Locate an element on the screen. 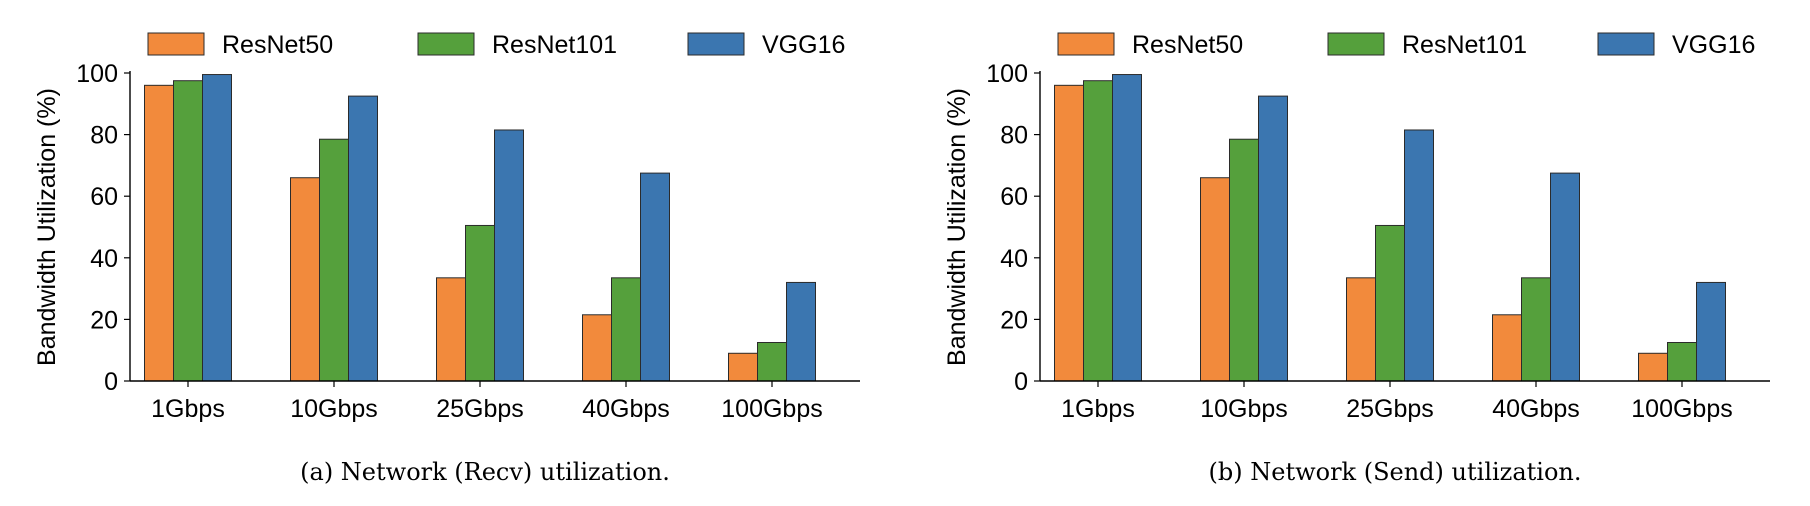 The width and height of the screenshot is (1810, 506). figure-caption: (b) Network (Send) utilization. is located at coordinates (1395, 472).